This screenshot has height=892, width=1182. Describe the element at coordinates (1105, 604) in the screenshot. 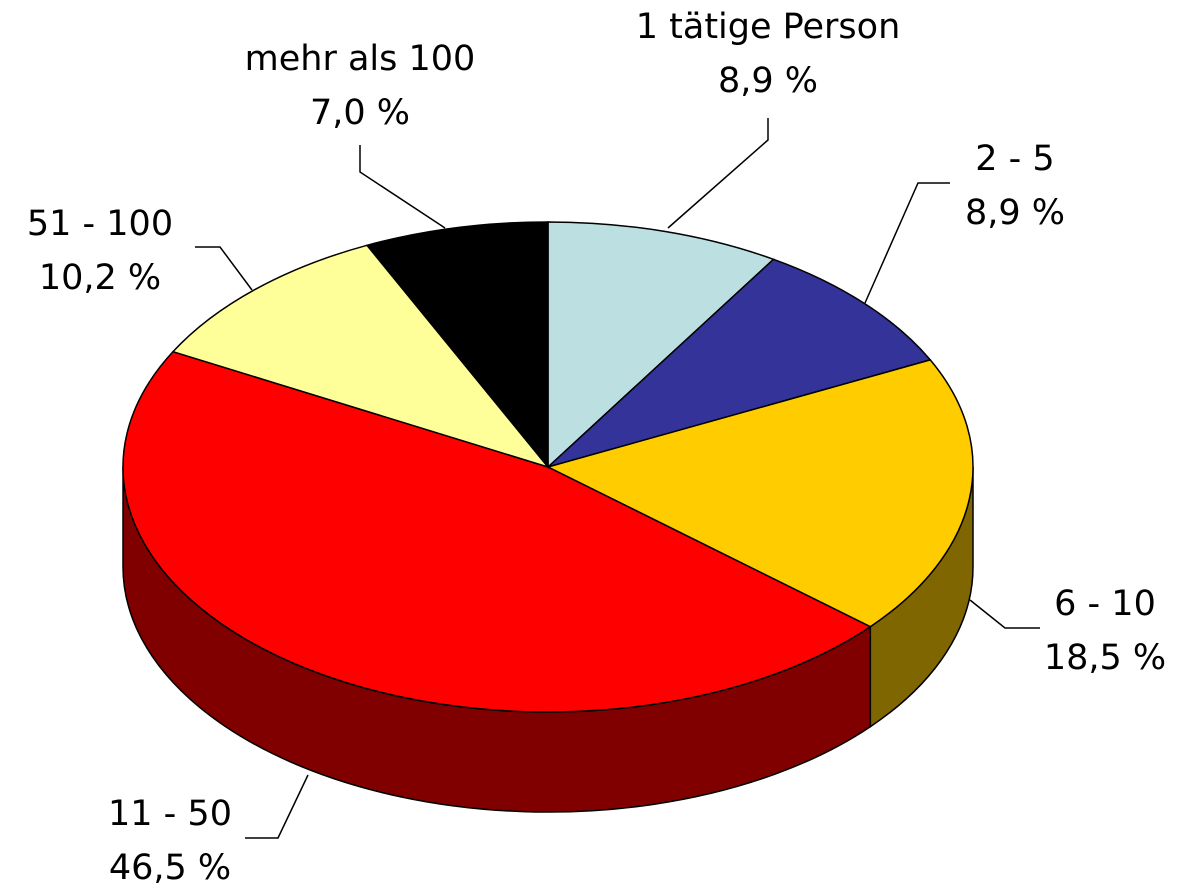

I see `slice-label: 6 - 10` at that location.